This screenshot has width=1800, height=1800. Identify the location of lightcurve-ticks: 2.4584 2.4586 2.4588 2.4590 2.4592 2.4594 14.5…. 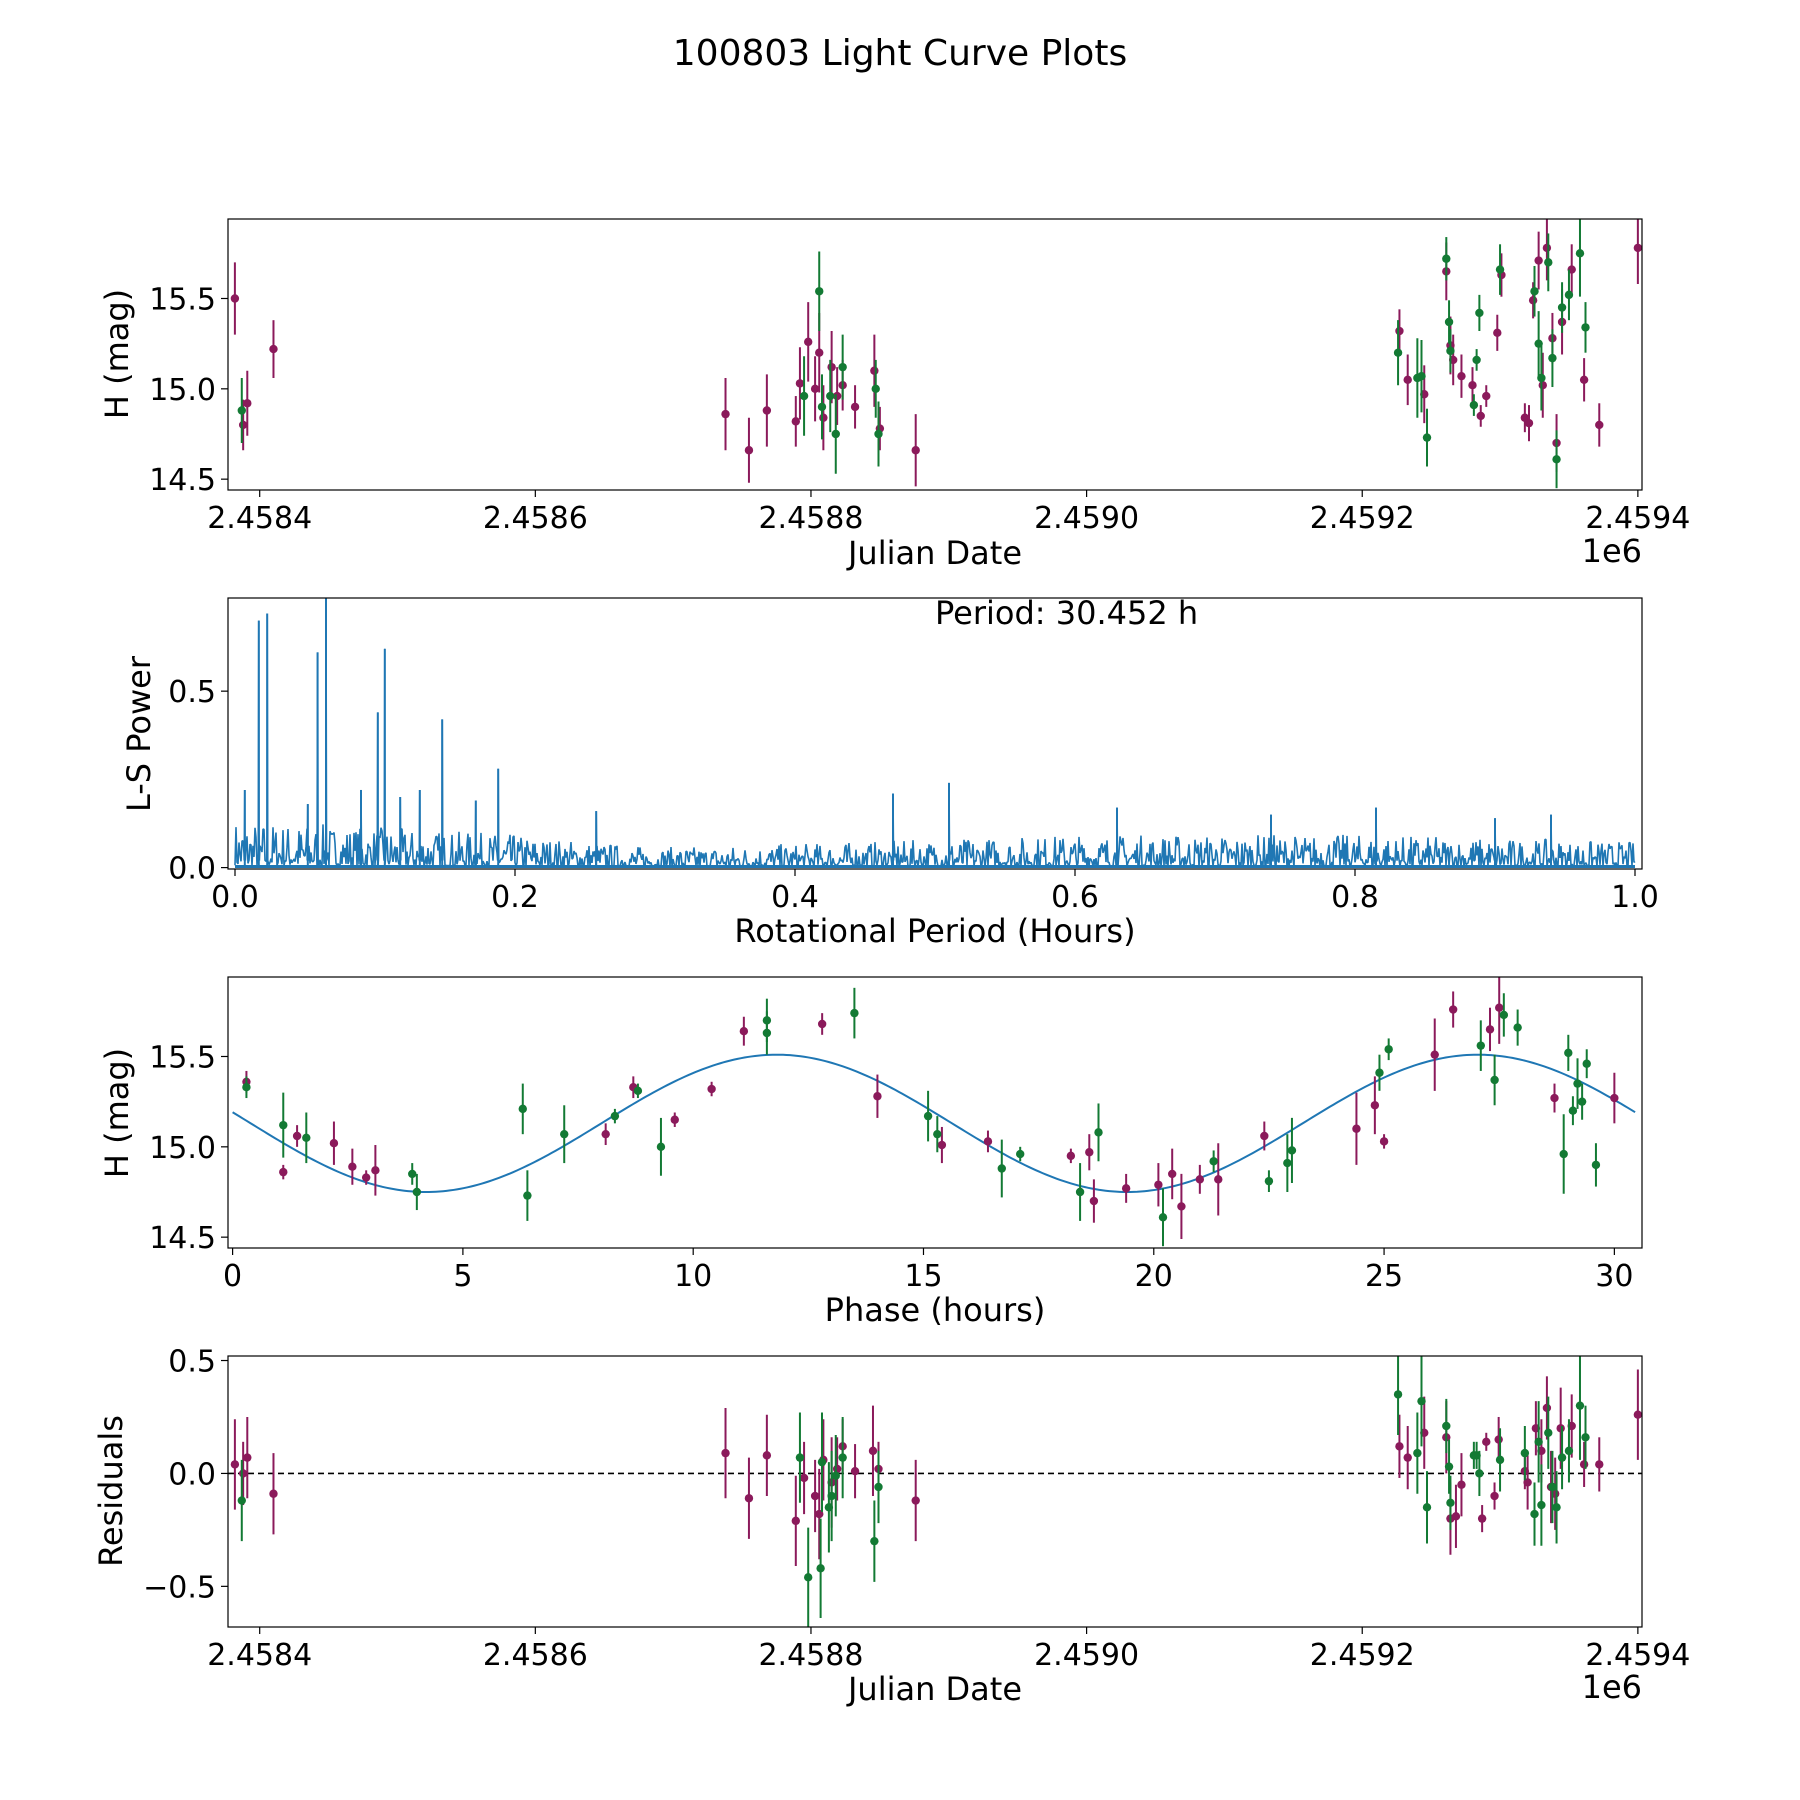
(919, 409).